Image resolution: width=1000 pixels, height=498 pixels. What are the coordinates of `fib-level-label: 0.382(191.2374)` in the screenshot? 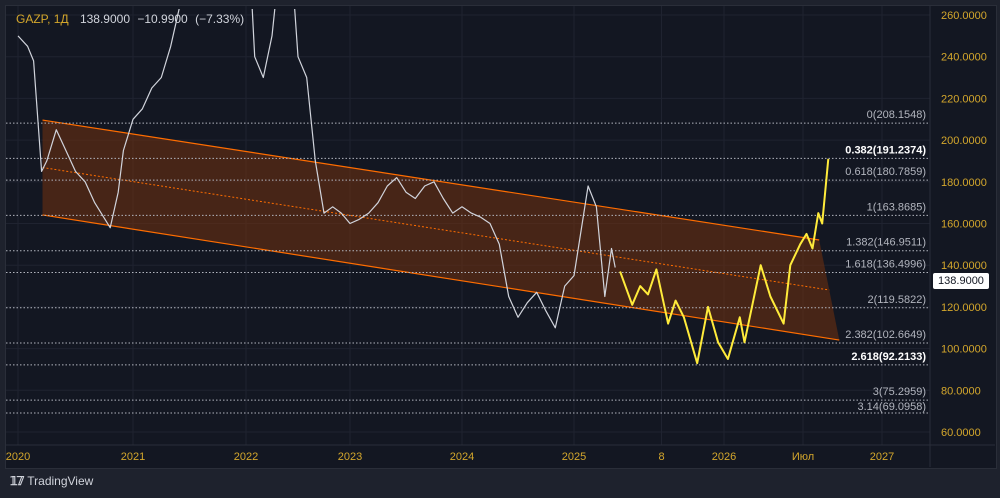 It's located at (885, 150).